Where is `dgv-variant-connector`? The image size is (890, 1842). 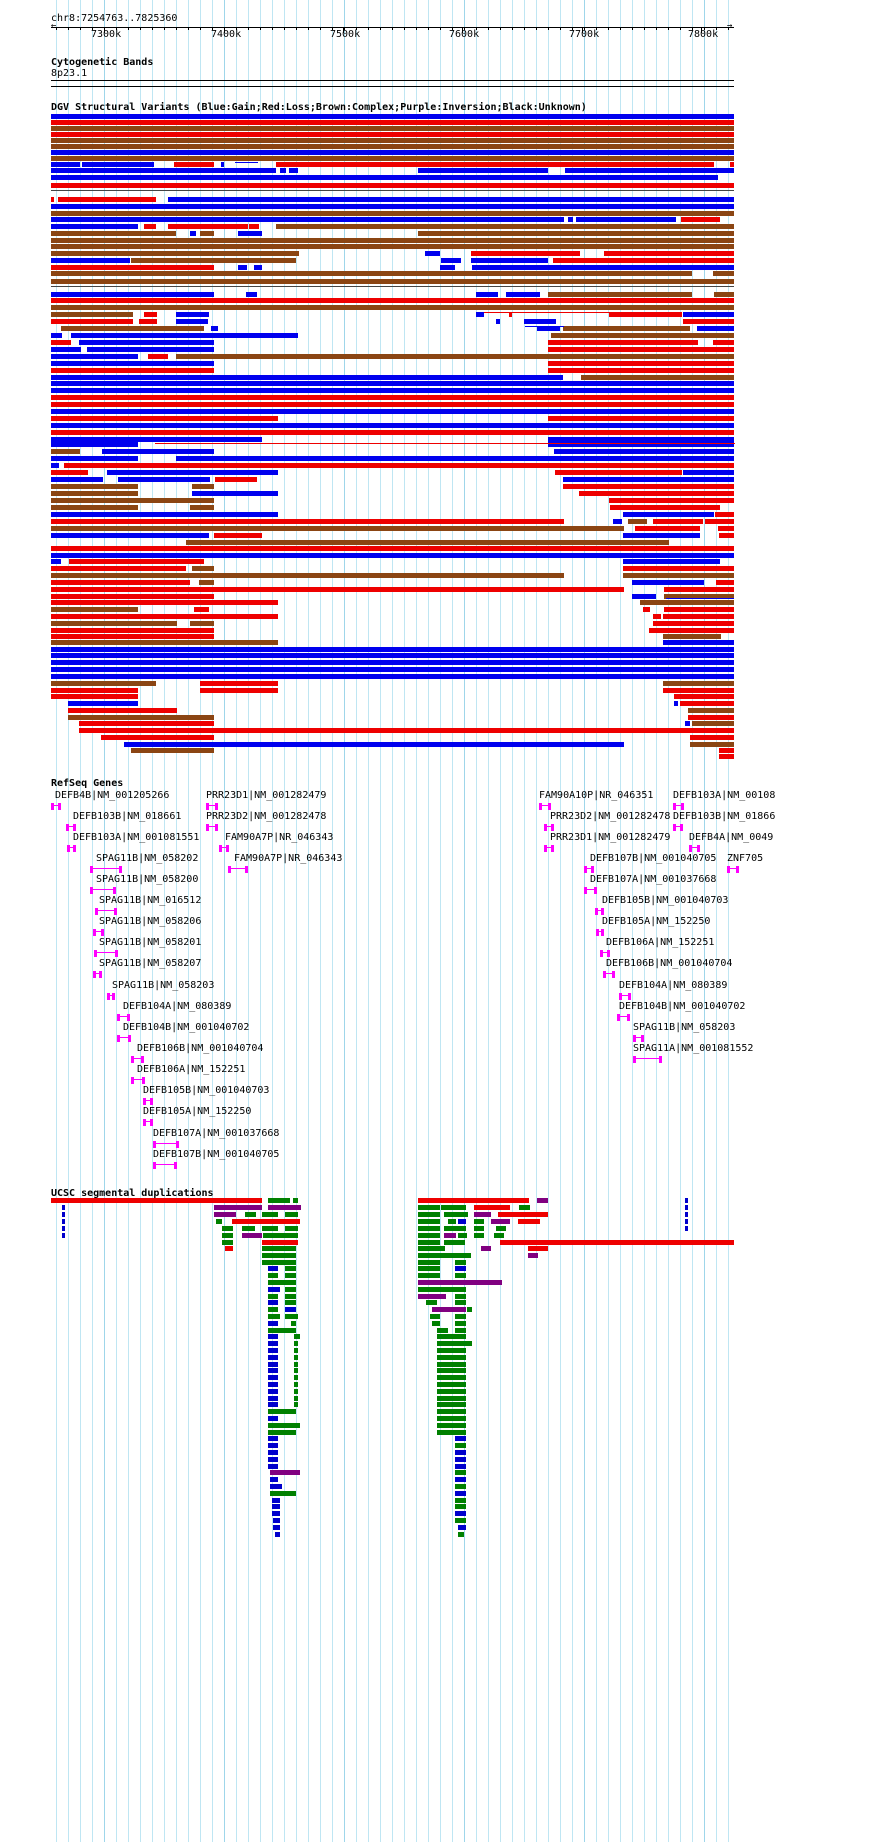 dgv-variant-connector is located at coordinates (544, 326).